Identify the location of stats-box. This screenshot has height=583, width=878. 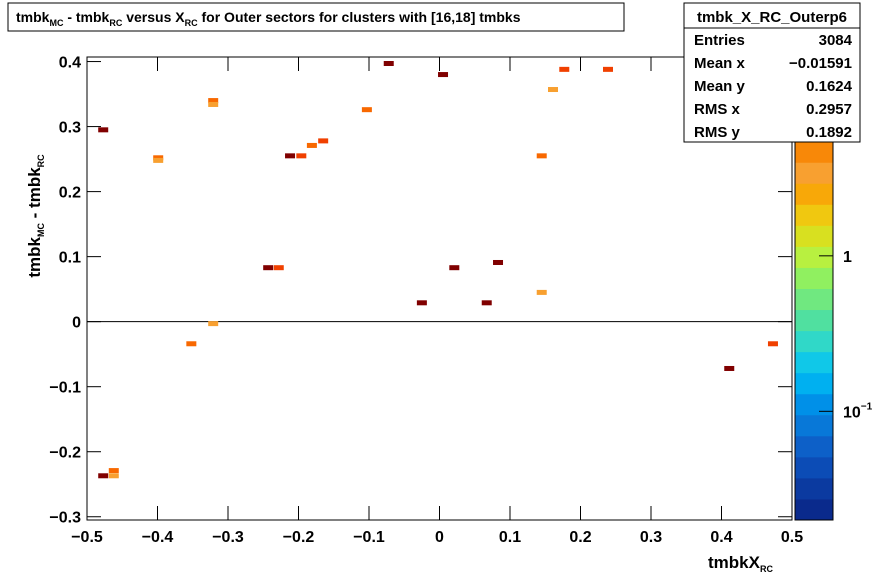
(772, 72).